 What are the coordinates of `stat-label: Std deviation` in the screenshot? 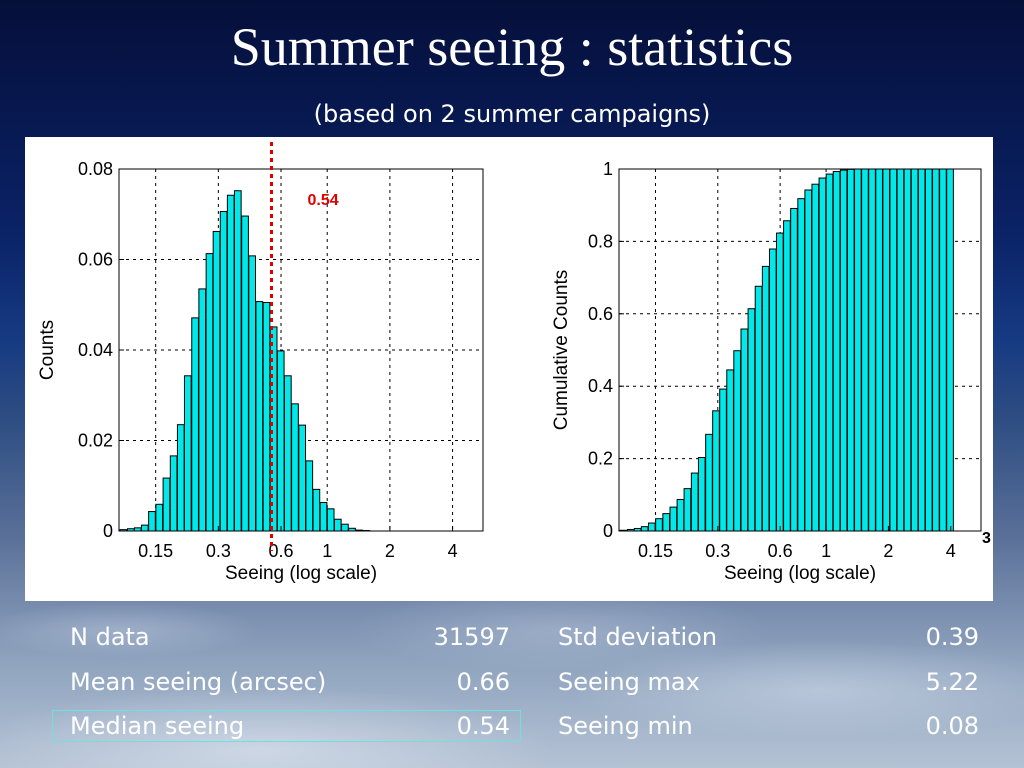 It's located at (638, 637).